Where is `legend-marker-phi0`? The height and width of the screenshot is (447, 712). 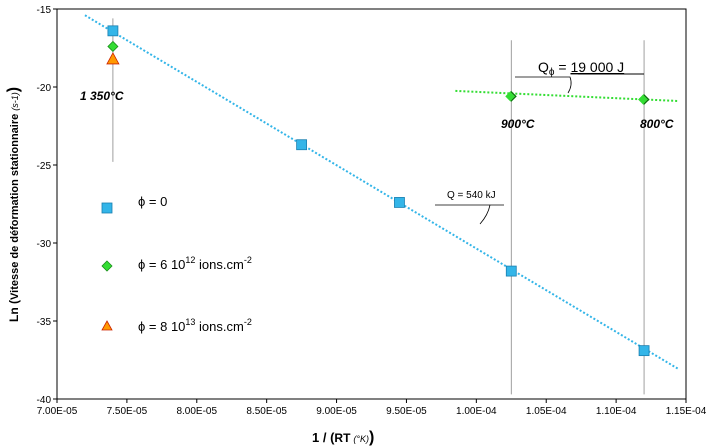 legend-marker-phi0 is located at coordinates (107, 208).